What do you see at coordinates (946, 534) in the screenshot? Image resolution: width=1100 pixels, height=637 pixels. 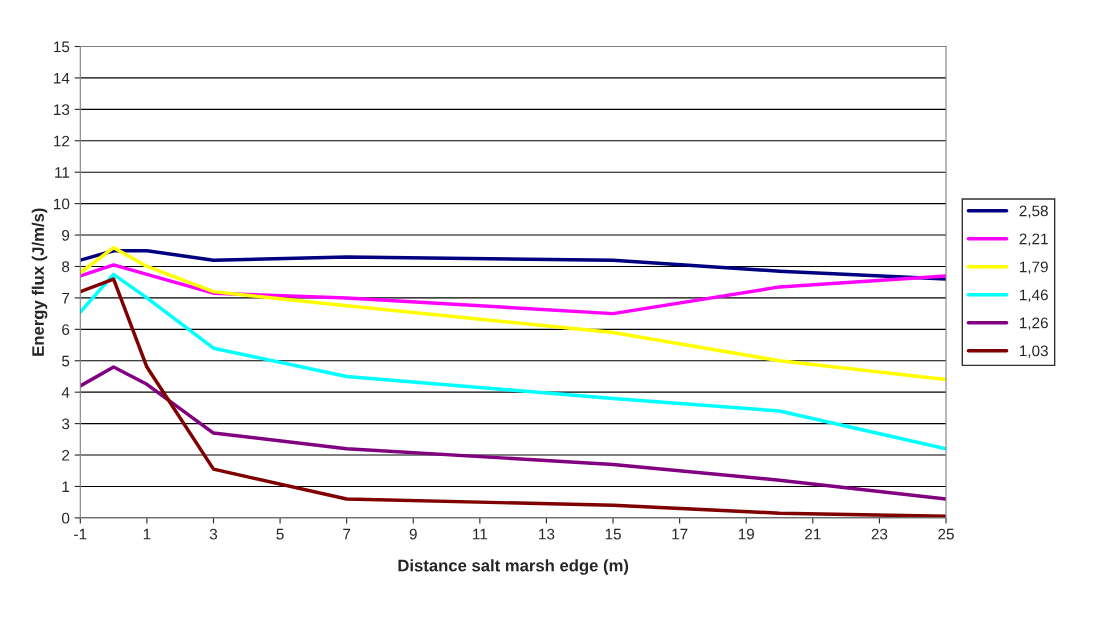 I see `x-tick-label: 25` at bounding box center [946, 534].